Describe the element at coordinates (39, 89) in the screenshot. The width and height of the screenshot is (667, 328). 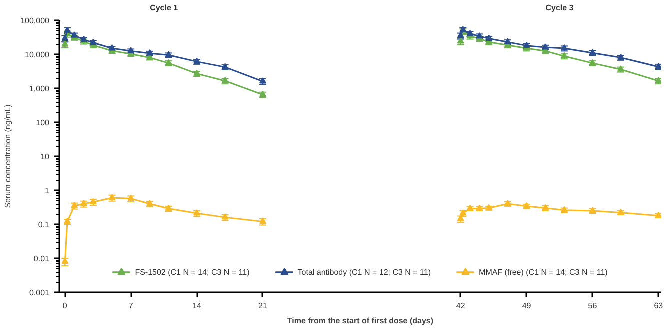
I see `y-tick-label: 1,000` at that location.